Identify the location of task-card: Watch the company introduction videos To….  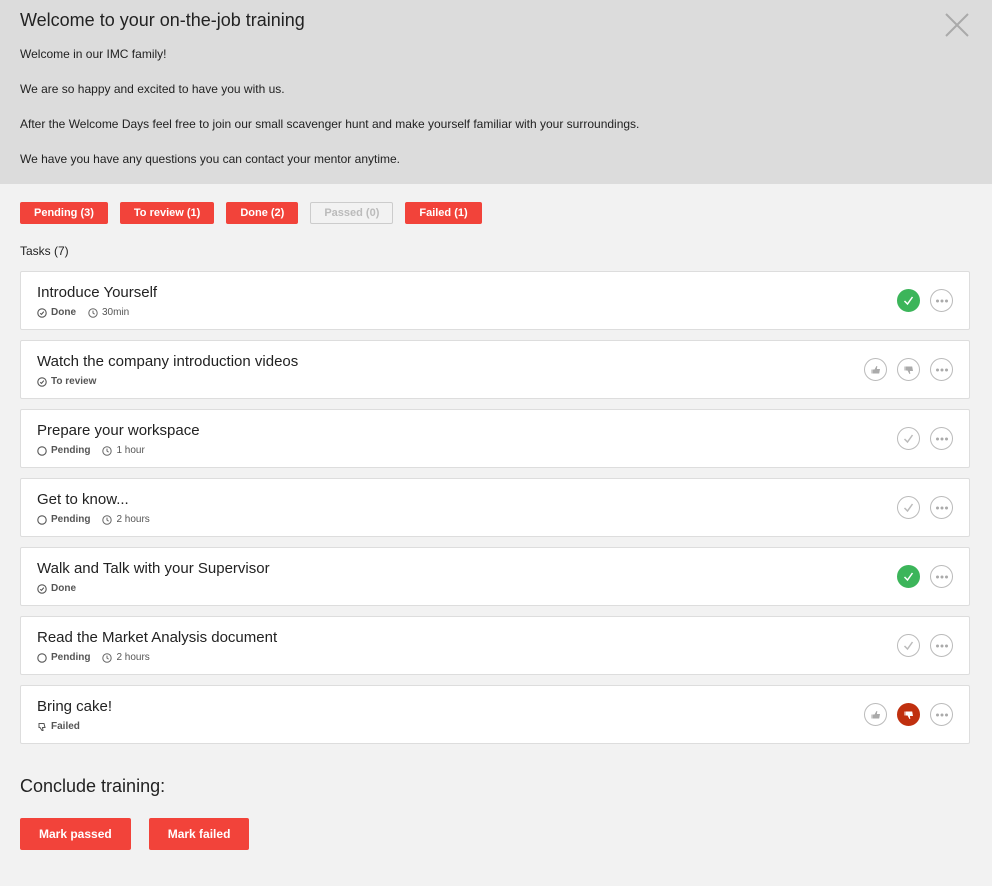
(495, 369).